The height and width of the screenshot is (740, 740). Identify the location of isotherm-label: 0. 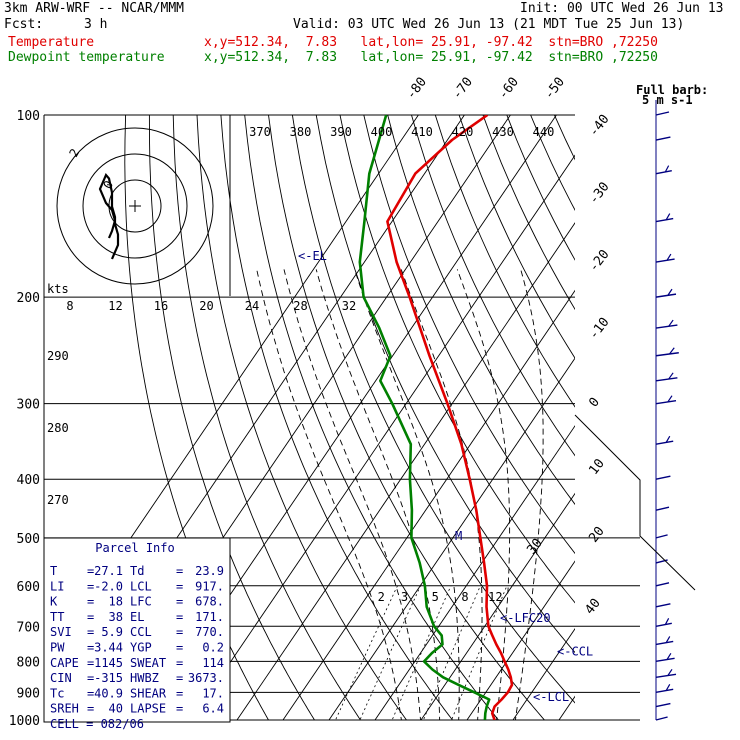
(594, 402).